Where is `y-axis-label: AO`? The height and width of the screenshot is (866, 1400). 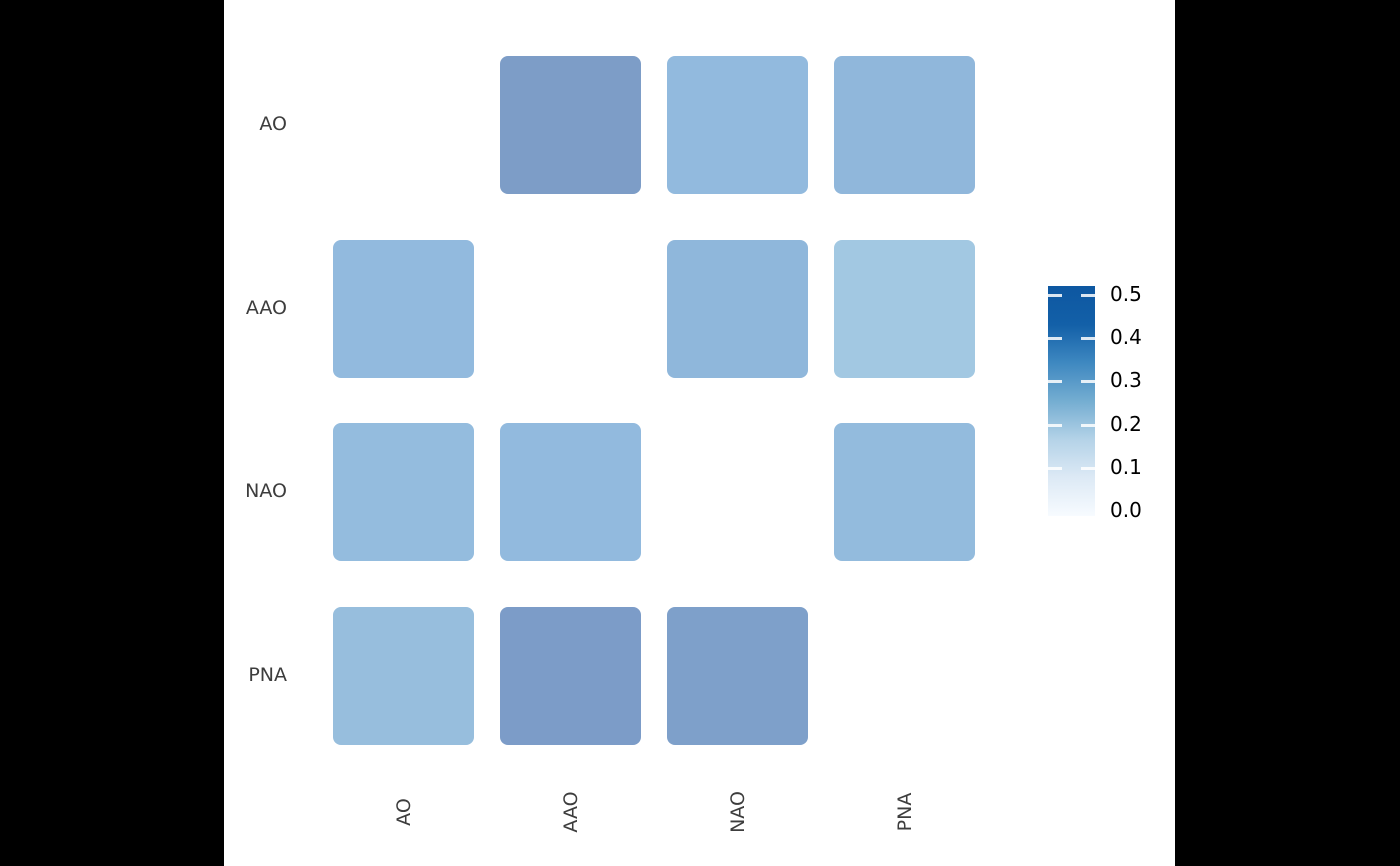 y-axis-label: AO is located at coordinates (273, 124).